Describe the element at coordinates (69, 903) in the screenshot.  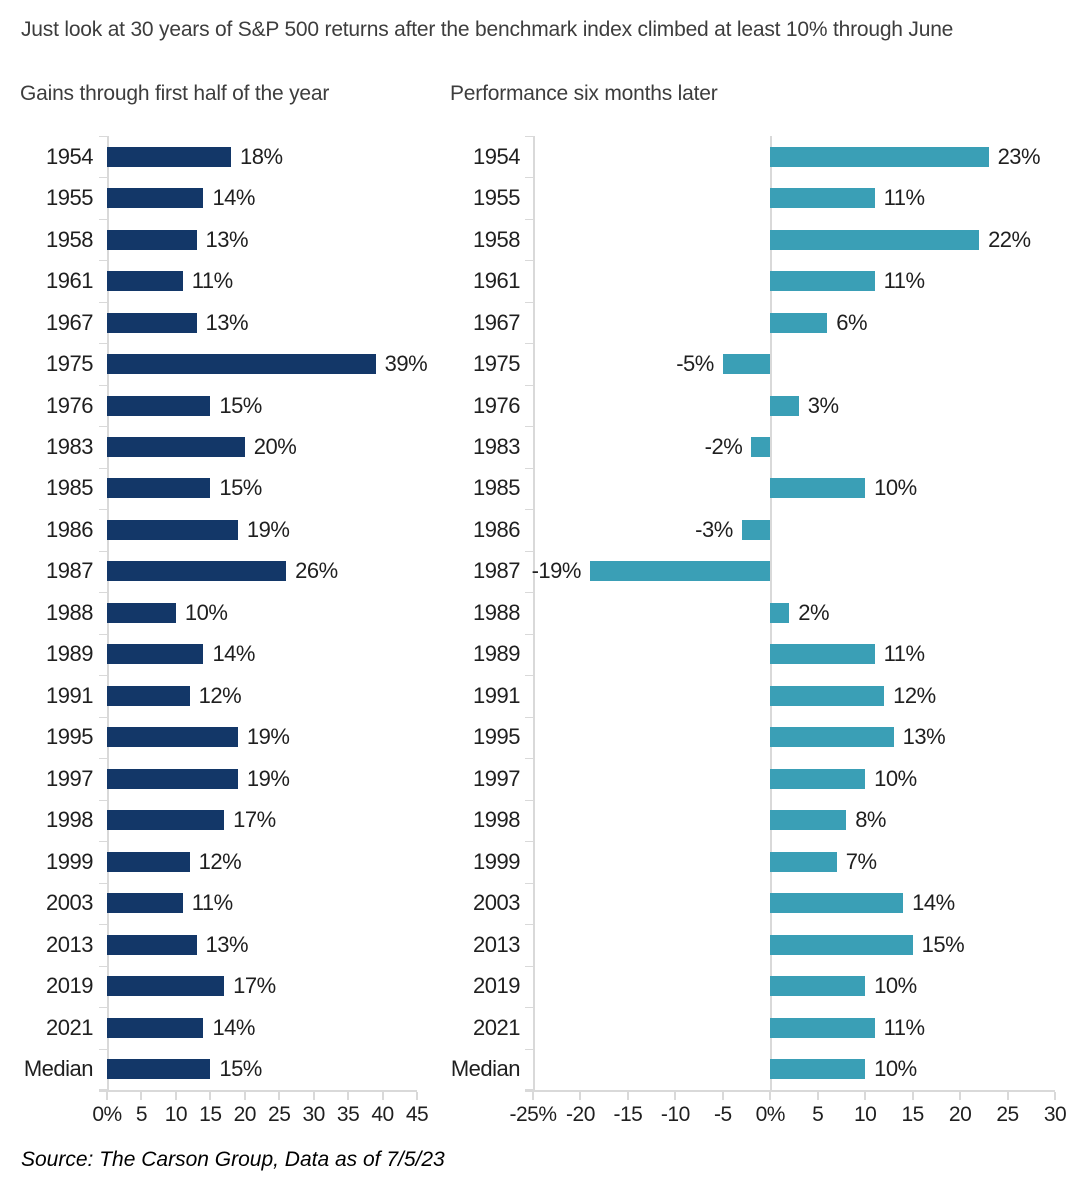
I see `year-label: 2003` at that location.